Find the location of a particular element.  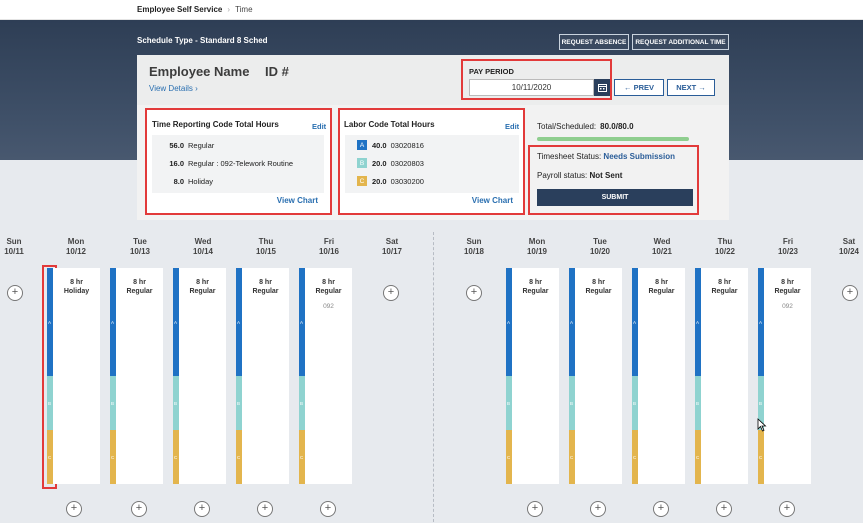

timesheet-summary: Total/Scheduled: 80.0/80.0 is located at coordinates (612, 161).